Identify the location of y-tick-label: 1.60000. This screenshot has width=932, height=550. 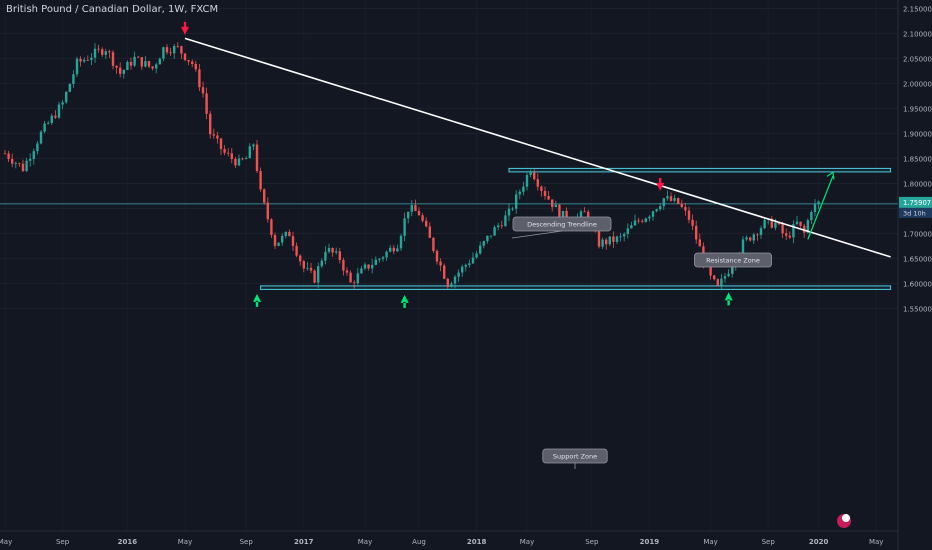
(917, 284).